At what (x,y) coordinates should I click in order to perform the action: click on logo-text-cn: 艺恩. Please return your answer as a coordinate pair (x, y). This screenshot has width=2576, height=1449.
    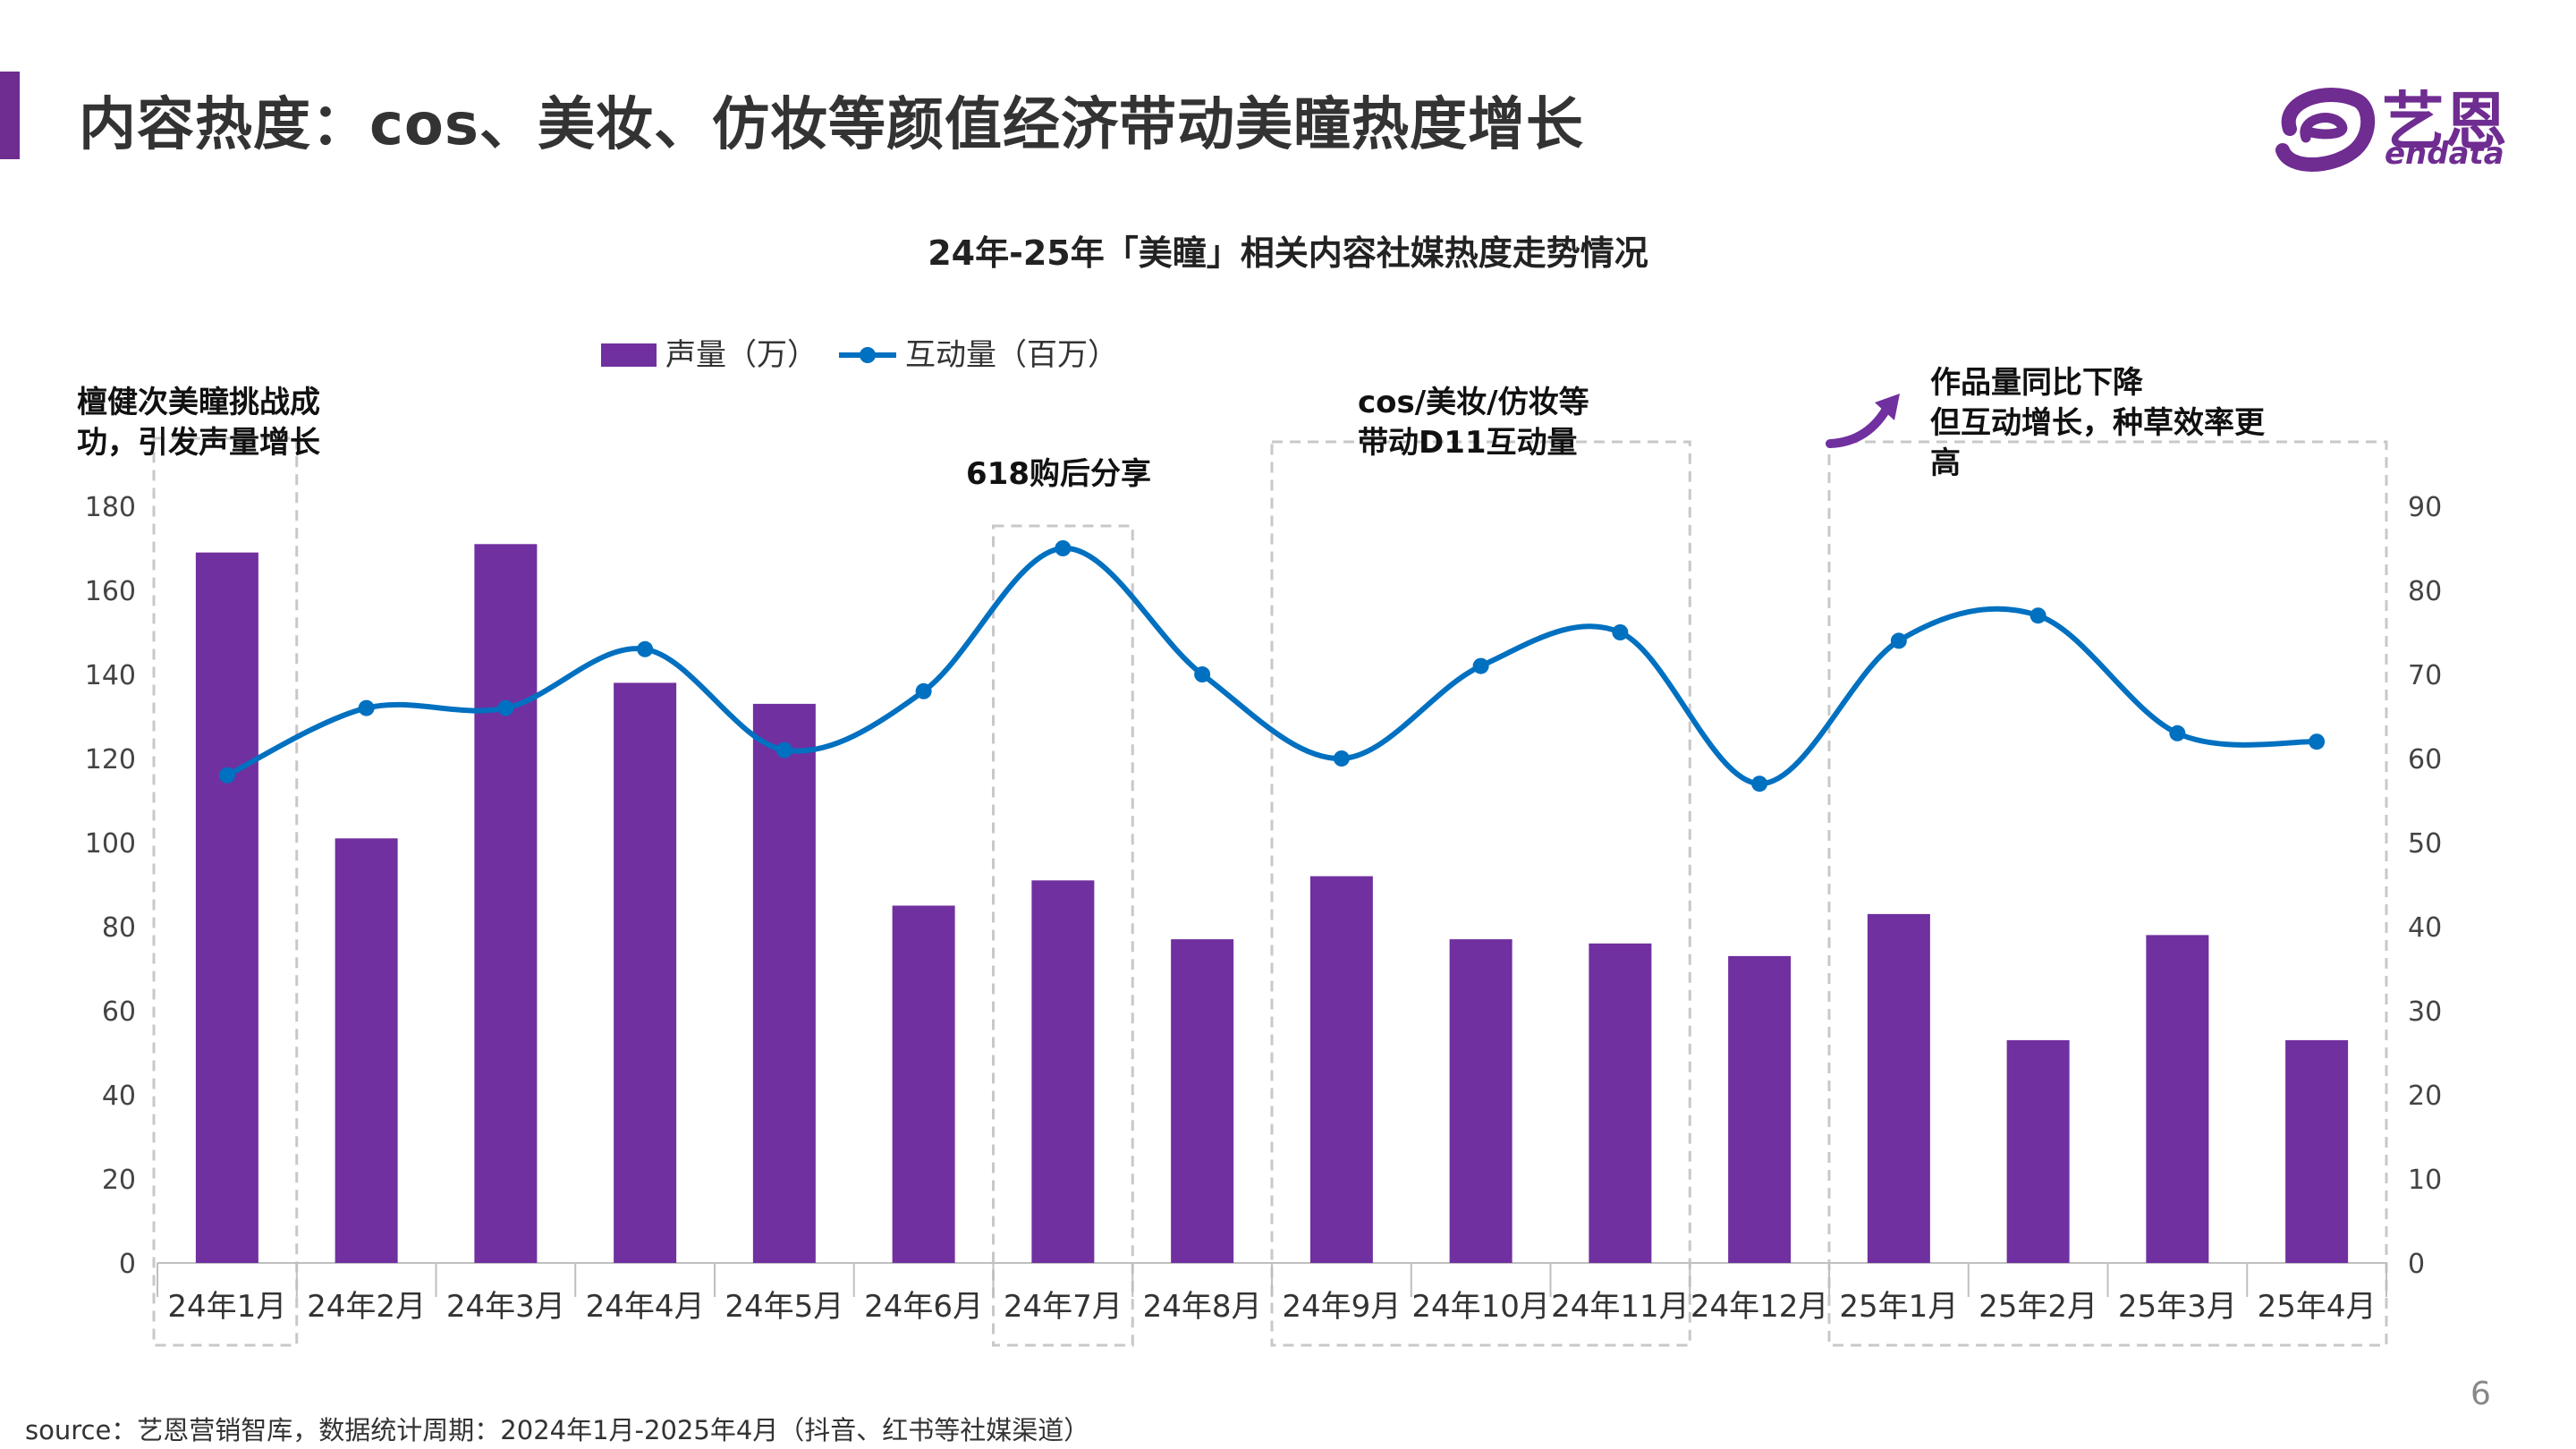
    Looking at the image, I should click on (2444, 121).